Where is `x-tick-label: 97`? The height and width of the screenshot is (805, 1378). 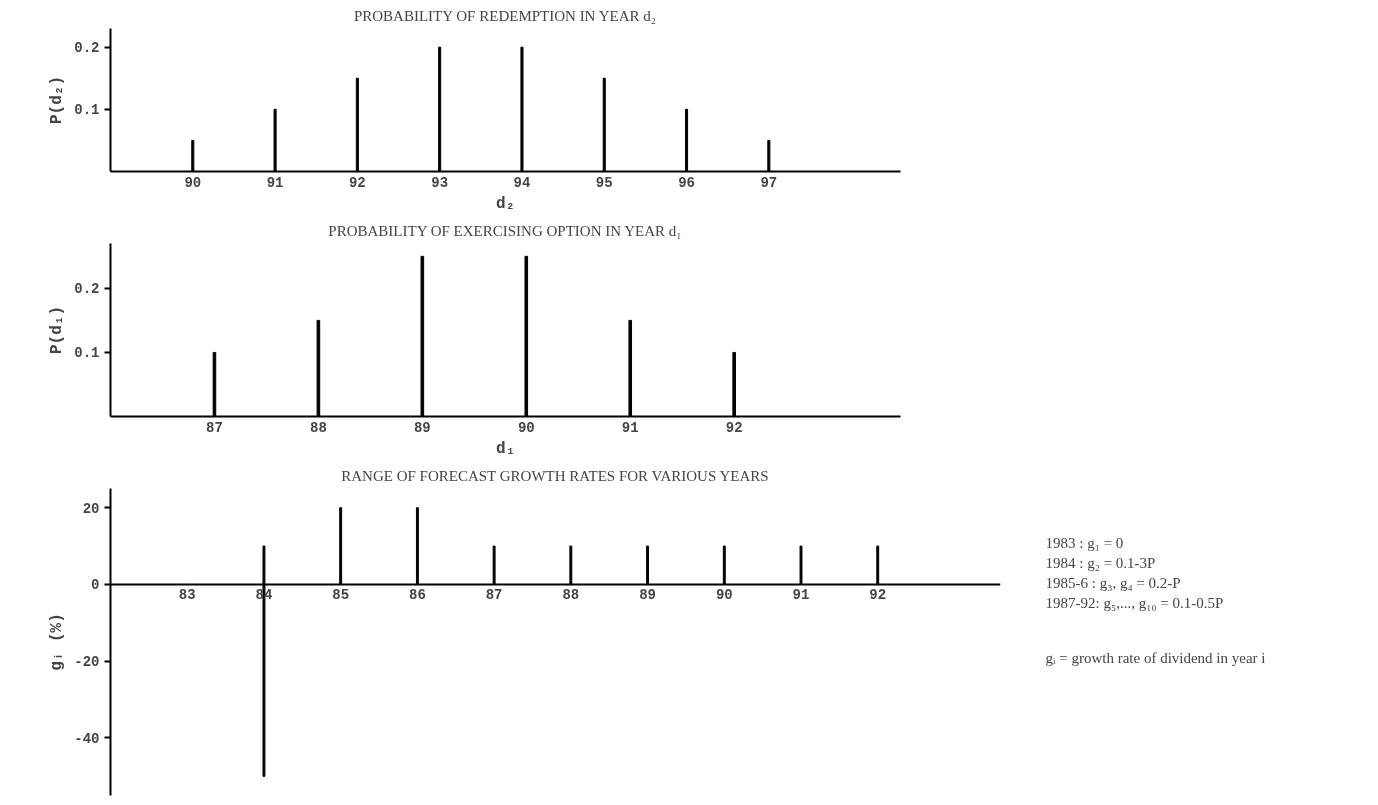 x-tick-label: 97 is located at coordinates (769, 182).